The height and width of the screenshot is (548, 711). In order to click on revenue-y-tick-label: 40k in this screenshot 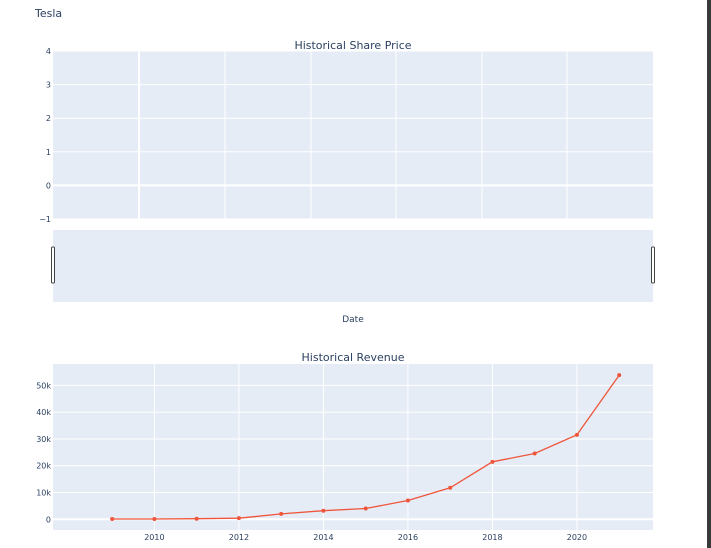, I will do `click(43, 412)`.